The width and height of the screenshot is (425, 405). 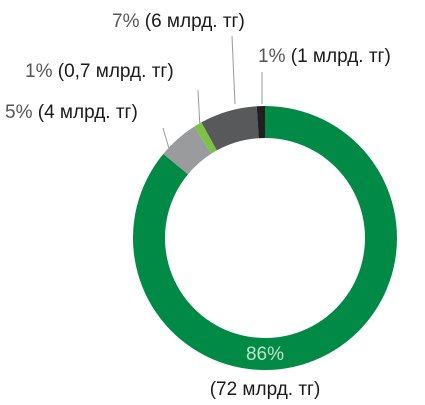 What do you see at coordinates (19, 112) in the screenshot?
I see `value-label: 5%` at bounding box center [19, 112].